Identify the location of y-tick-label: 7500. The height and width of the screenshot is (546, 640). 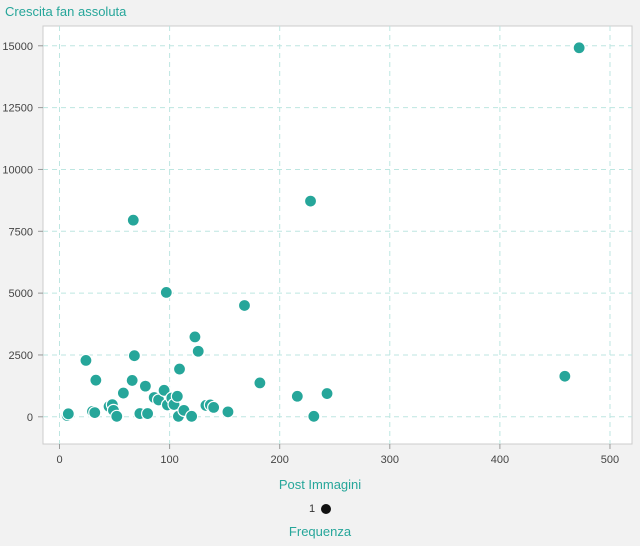
(21, 232).